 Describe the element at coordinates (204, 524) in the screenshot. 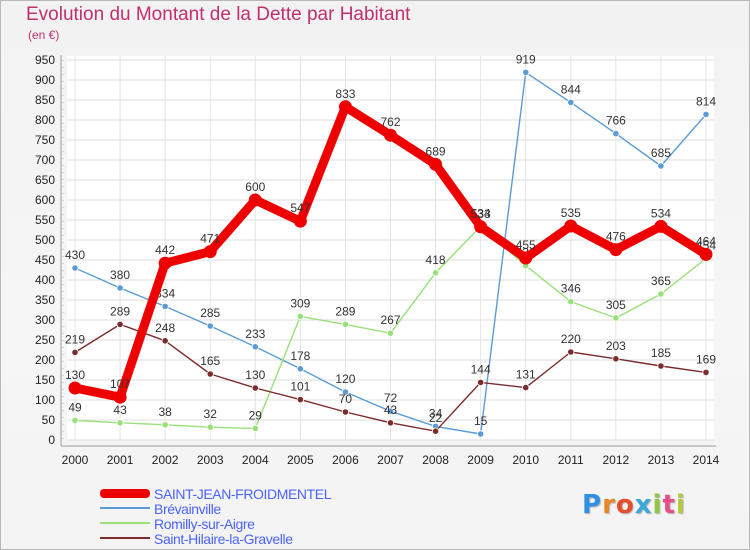

I see `legend-label: Romilly-sur-Aigre` at that location.